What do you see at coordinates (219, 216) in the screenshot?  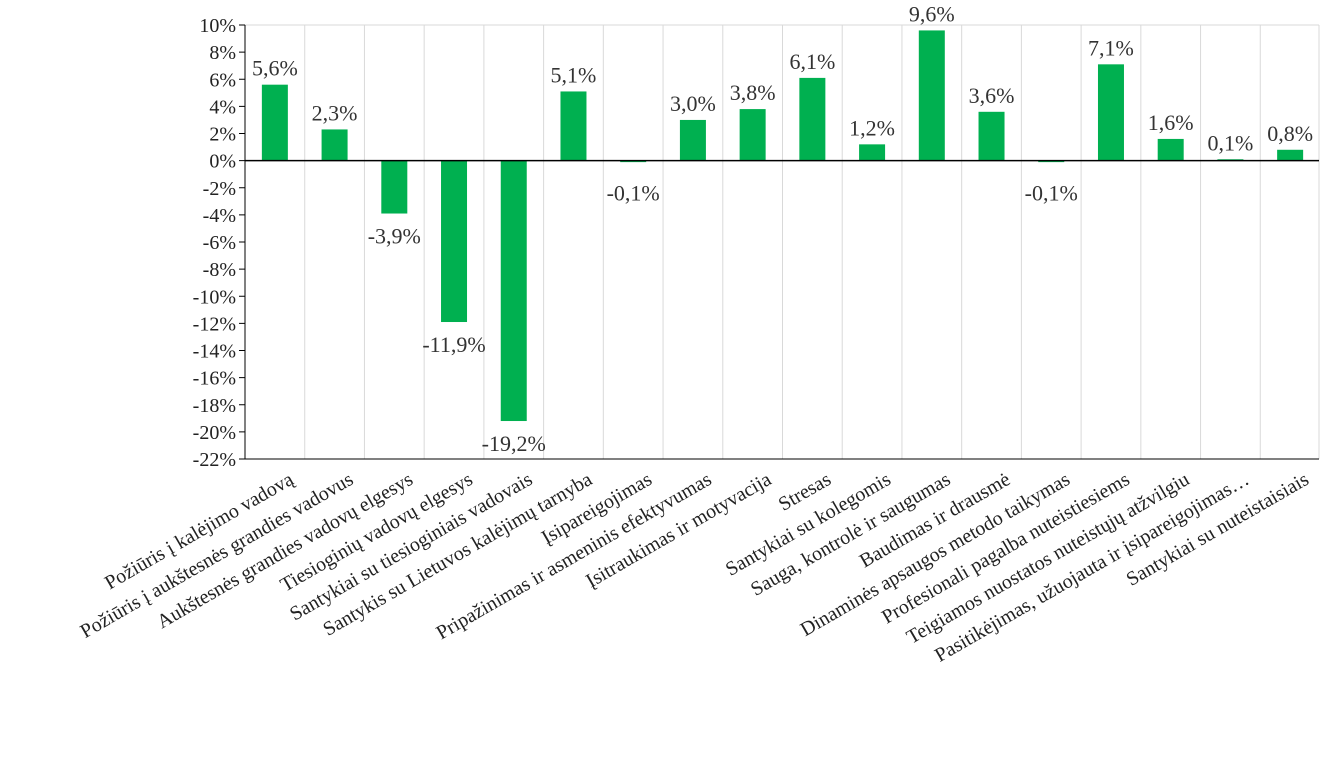 I see `y-tick-label: -4%` at bounding box center [219, 216].